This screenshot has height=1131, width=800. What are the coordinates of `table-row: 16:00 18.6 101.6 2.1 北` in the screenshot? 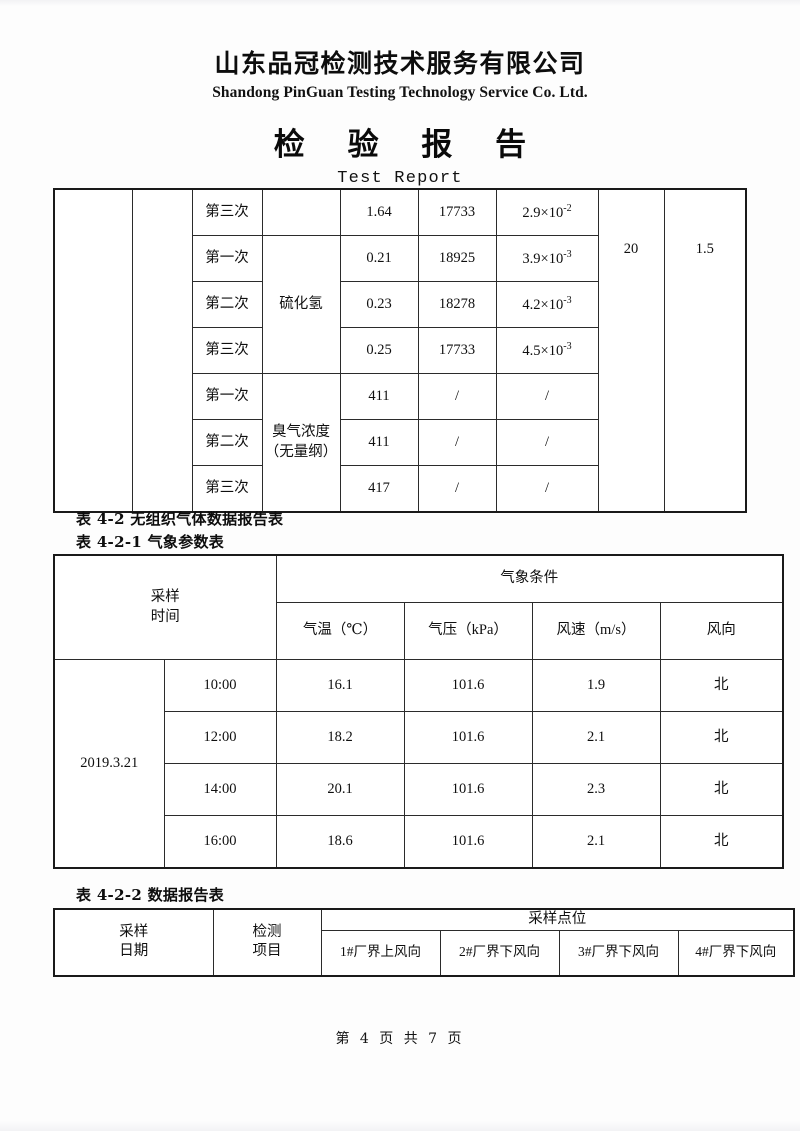 It's located at (419, 842).